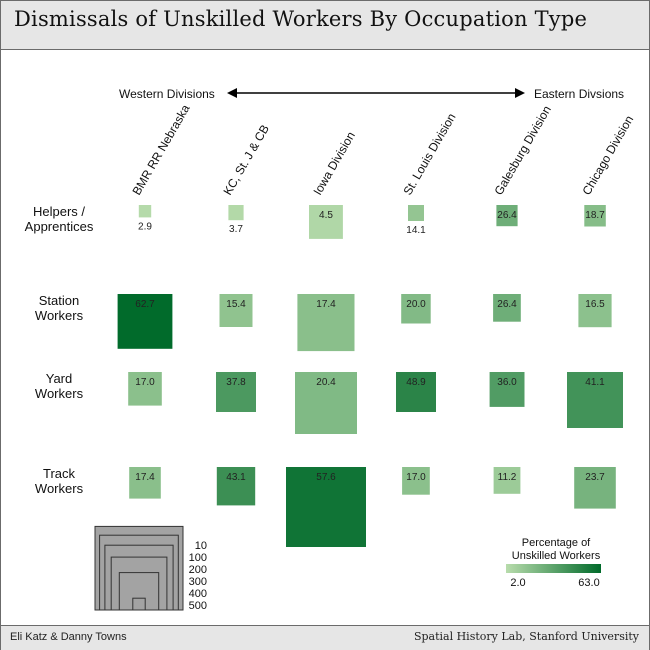 Image resolution: width=650 pixels, height=650 pixels. What do you see at coordinates (201, 546) in the screenshot?
I see `size-legend-label: 10` at bounding box center [201, 546].